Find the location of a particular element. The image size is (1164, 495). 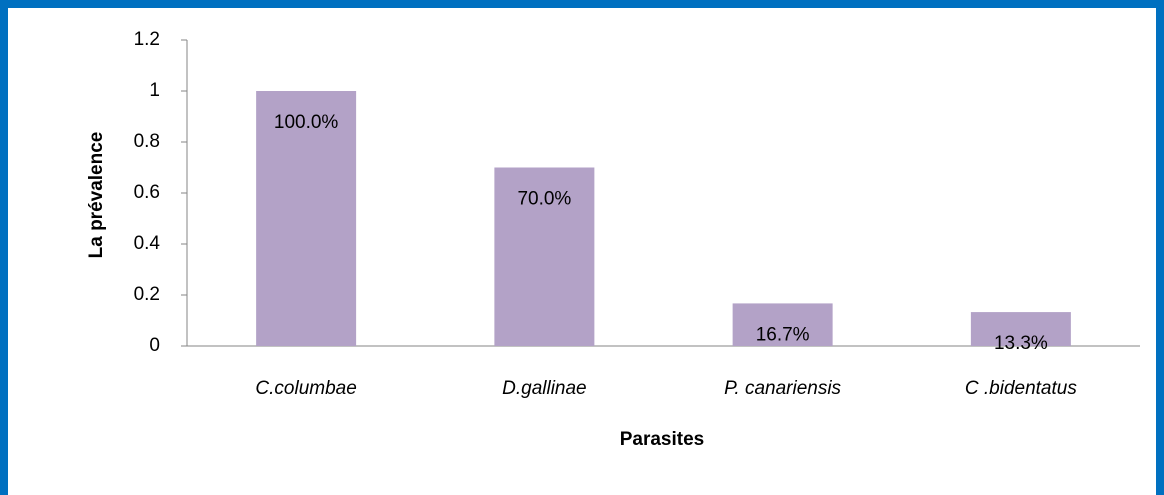

x-tick-label: D.gallinae is located at coordinates (544, 388).